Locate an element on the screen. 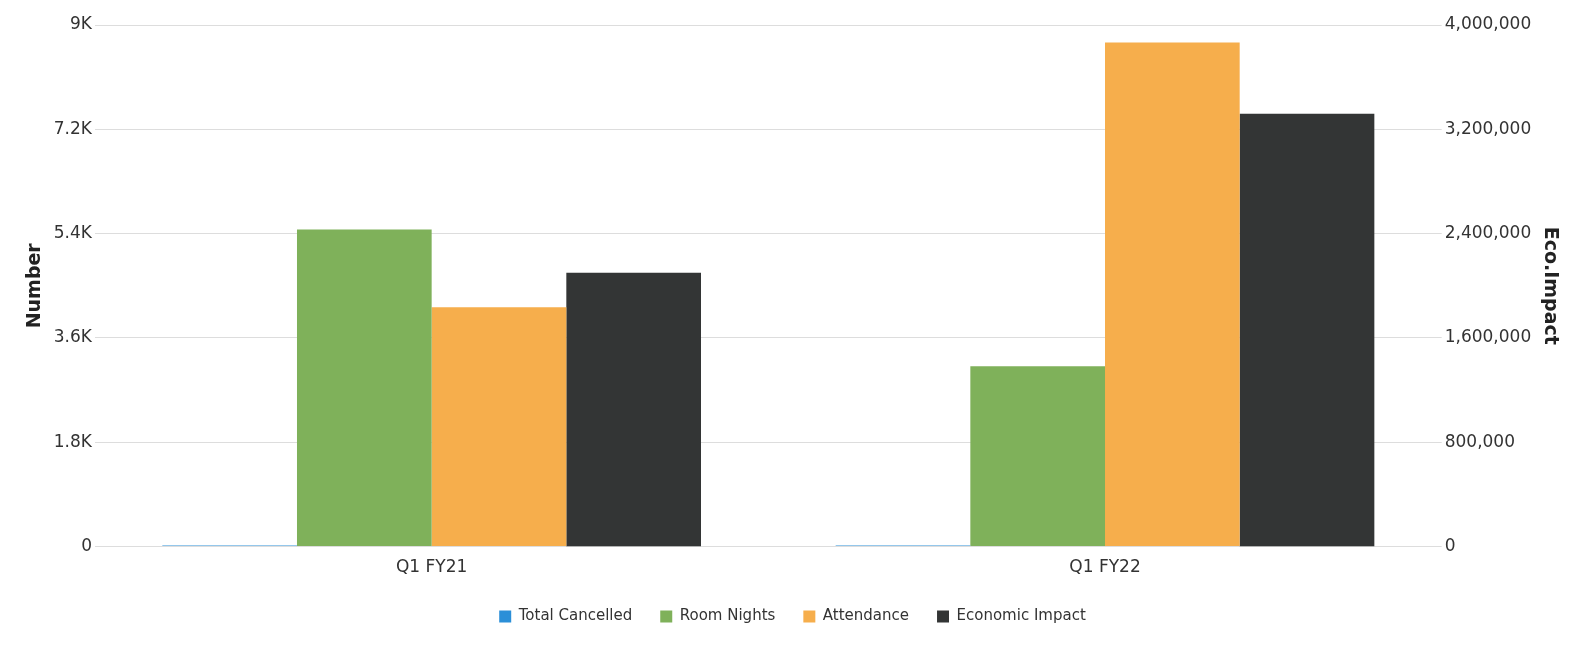 The image size is (1595, 654). legend-label: Attendance is located at coordinates (866, 615).